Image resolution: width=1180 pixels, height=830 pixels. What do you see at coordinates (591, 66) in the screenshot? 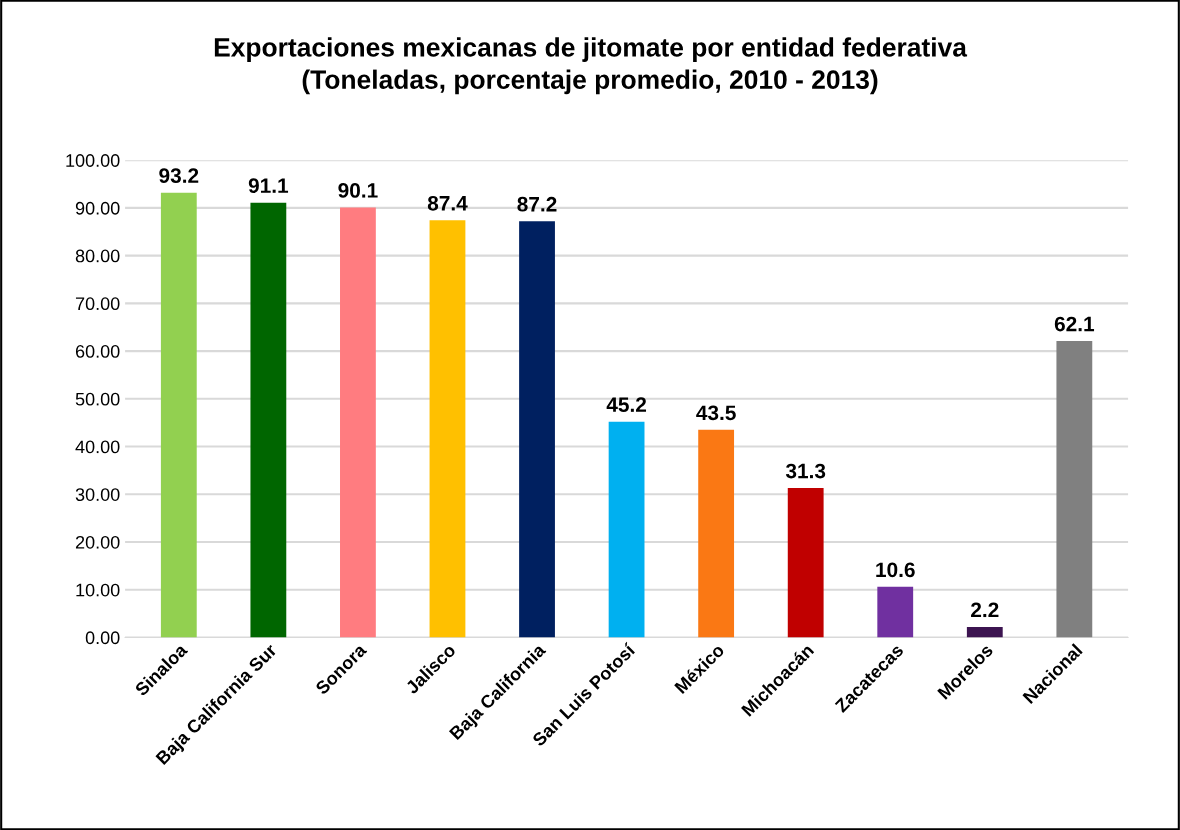
I see `chart-title: Exportaciones mexicanas de jitomate por entidad federativa (Toneladas, porcentaje promedio, 2010 - 2013)` at bounding box center [591, 66].